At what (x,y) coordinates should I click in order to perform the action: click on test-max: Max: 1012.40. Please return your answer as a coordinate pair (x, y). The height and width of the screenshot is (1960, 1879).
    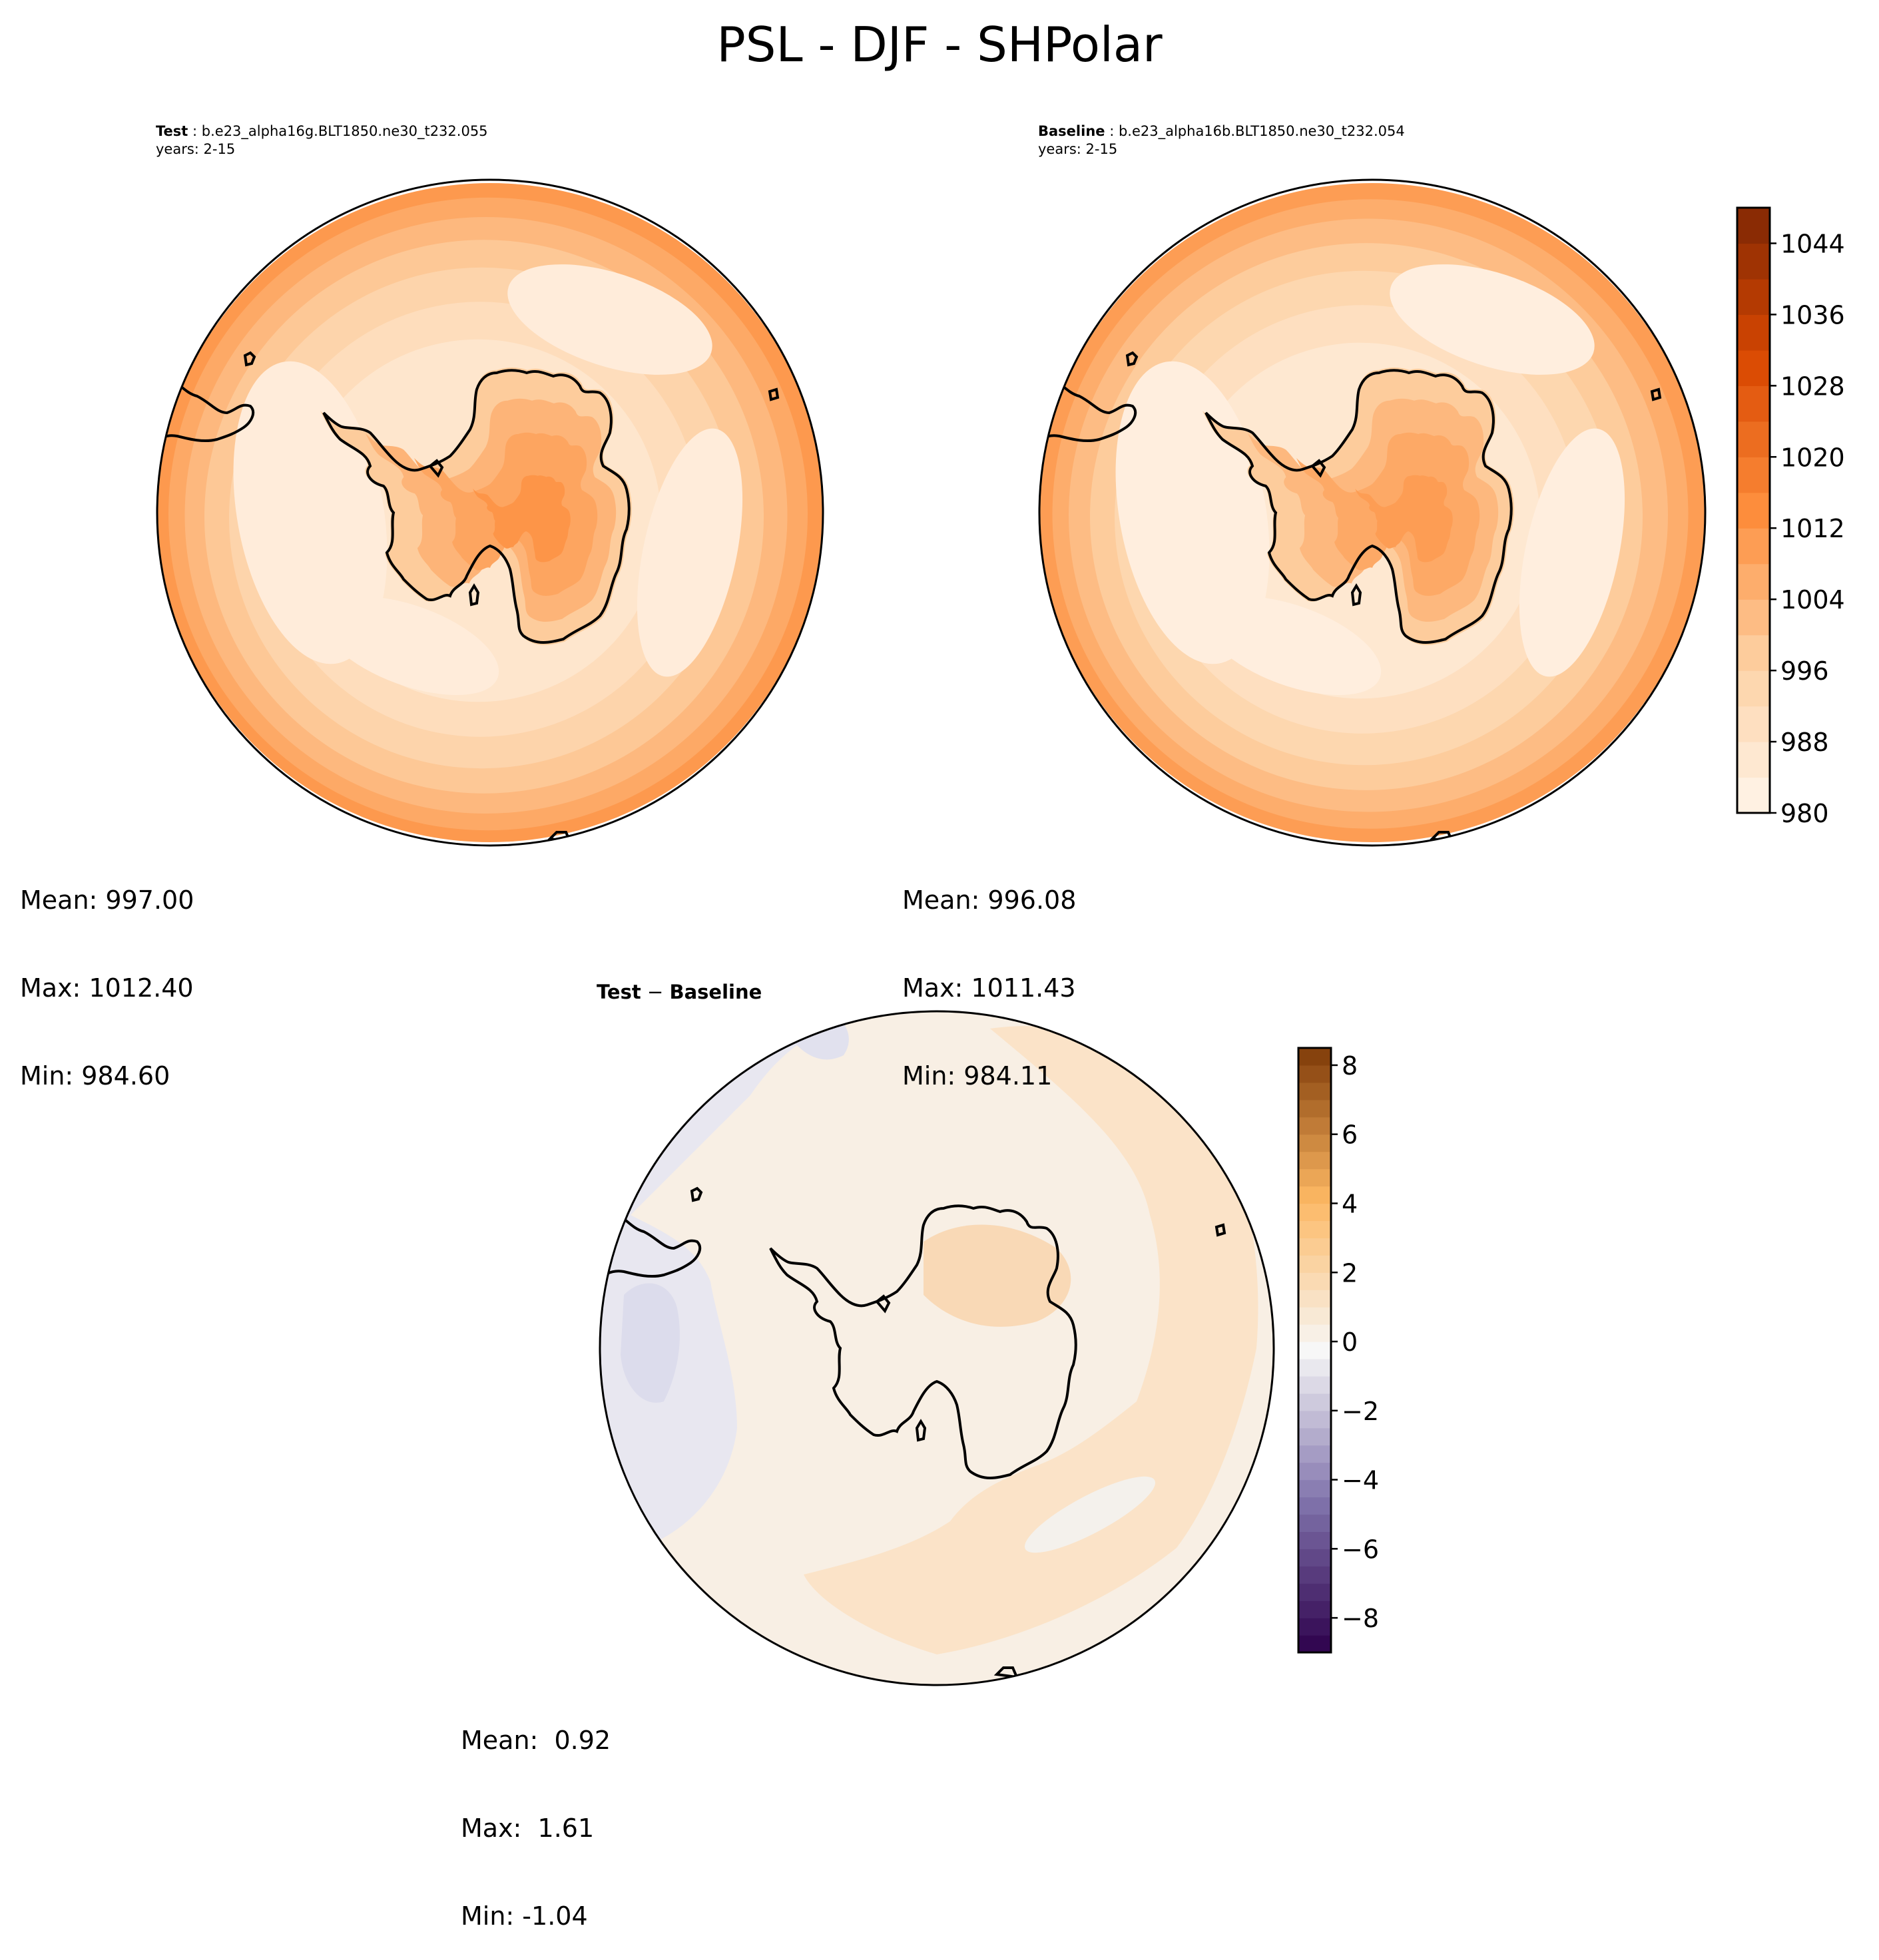
    Looking at the image, I should click on (107, 988).